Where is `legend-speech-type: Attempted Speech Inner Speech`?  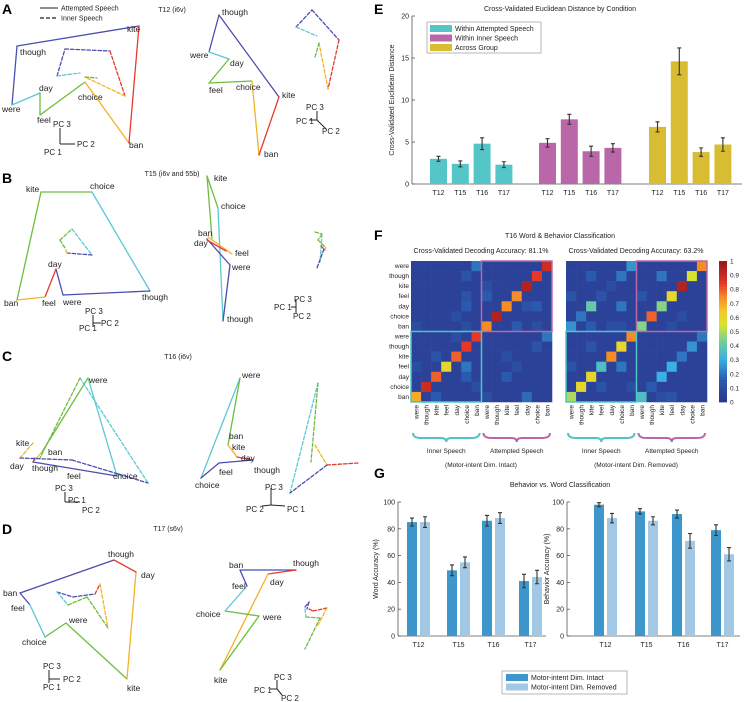
legend-speech-type: Attempted Speech Inner Speech is located at coordinates (79, 14).